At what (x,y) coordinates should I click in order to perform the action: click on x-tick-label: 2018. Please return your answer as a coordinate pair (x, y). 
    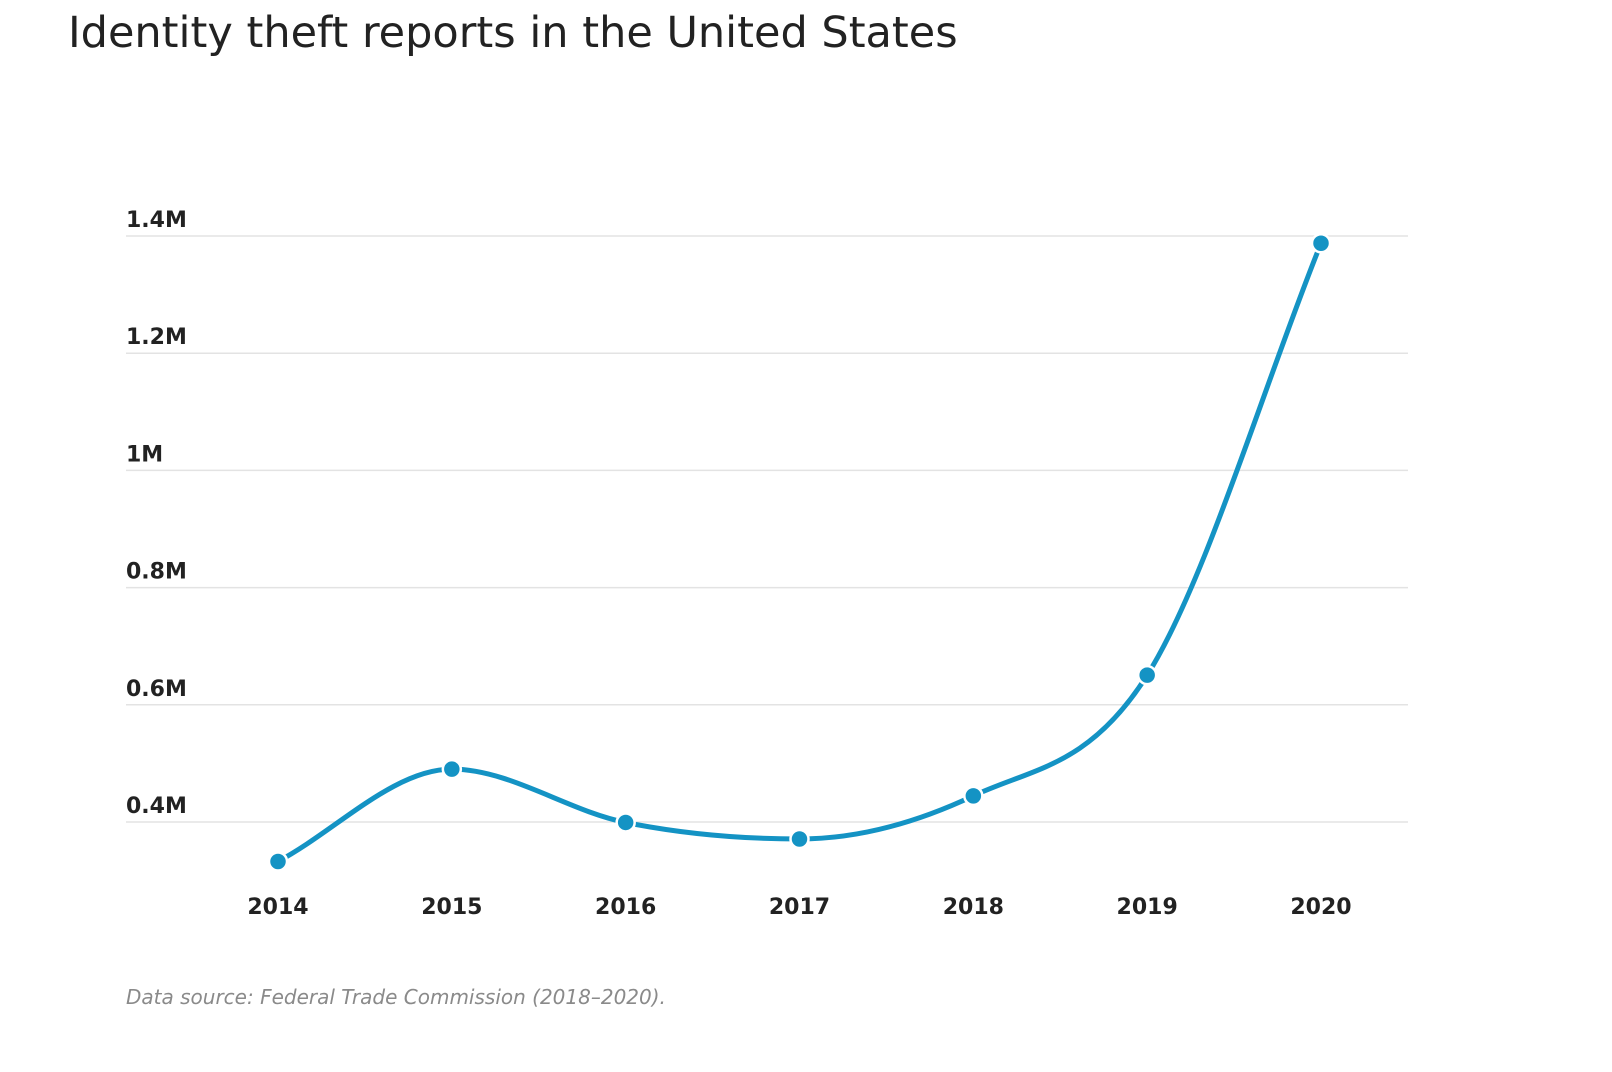
    Looking at the image, I should click on (973, 907).